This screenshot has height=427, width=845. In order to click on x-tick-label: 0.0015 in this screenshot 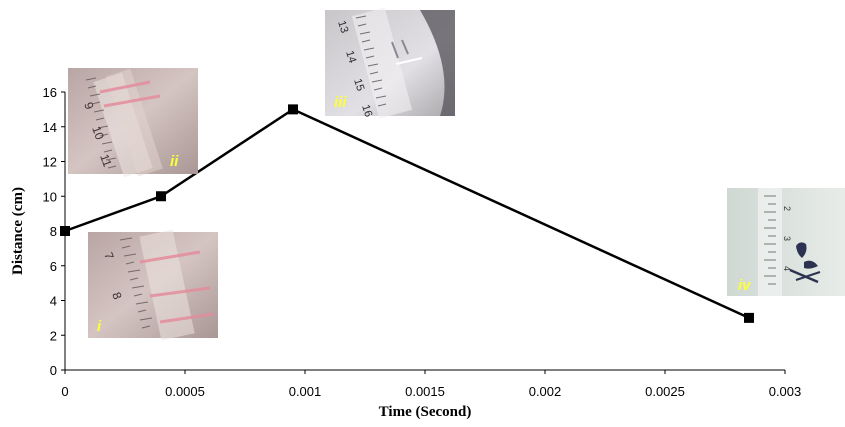, I will do `click(425, 391)`.